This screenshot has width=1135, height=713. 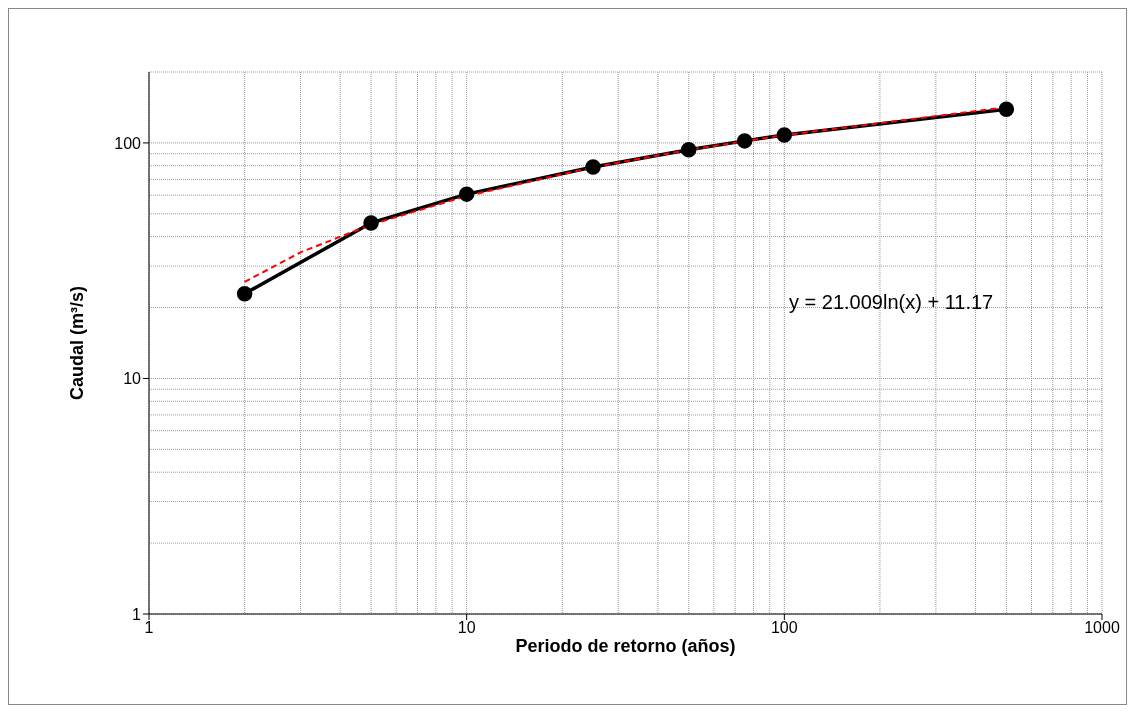 I want to click on y-tick-label: 1, so click(x=137, y=614).